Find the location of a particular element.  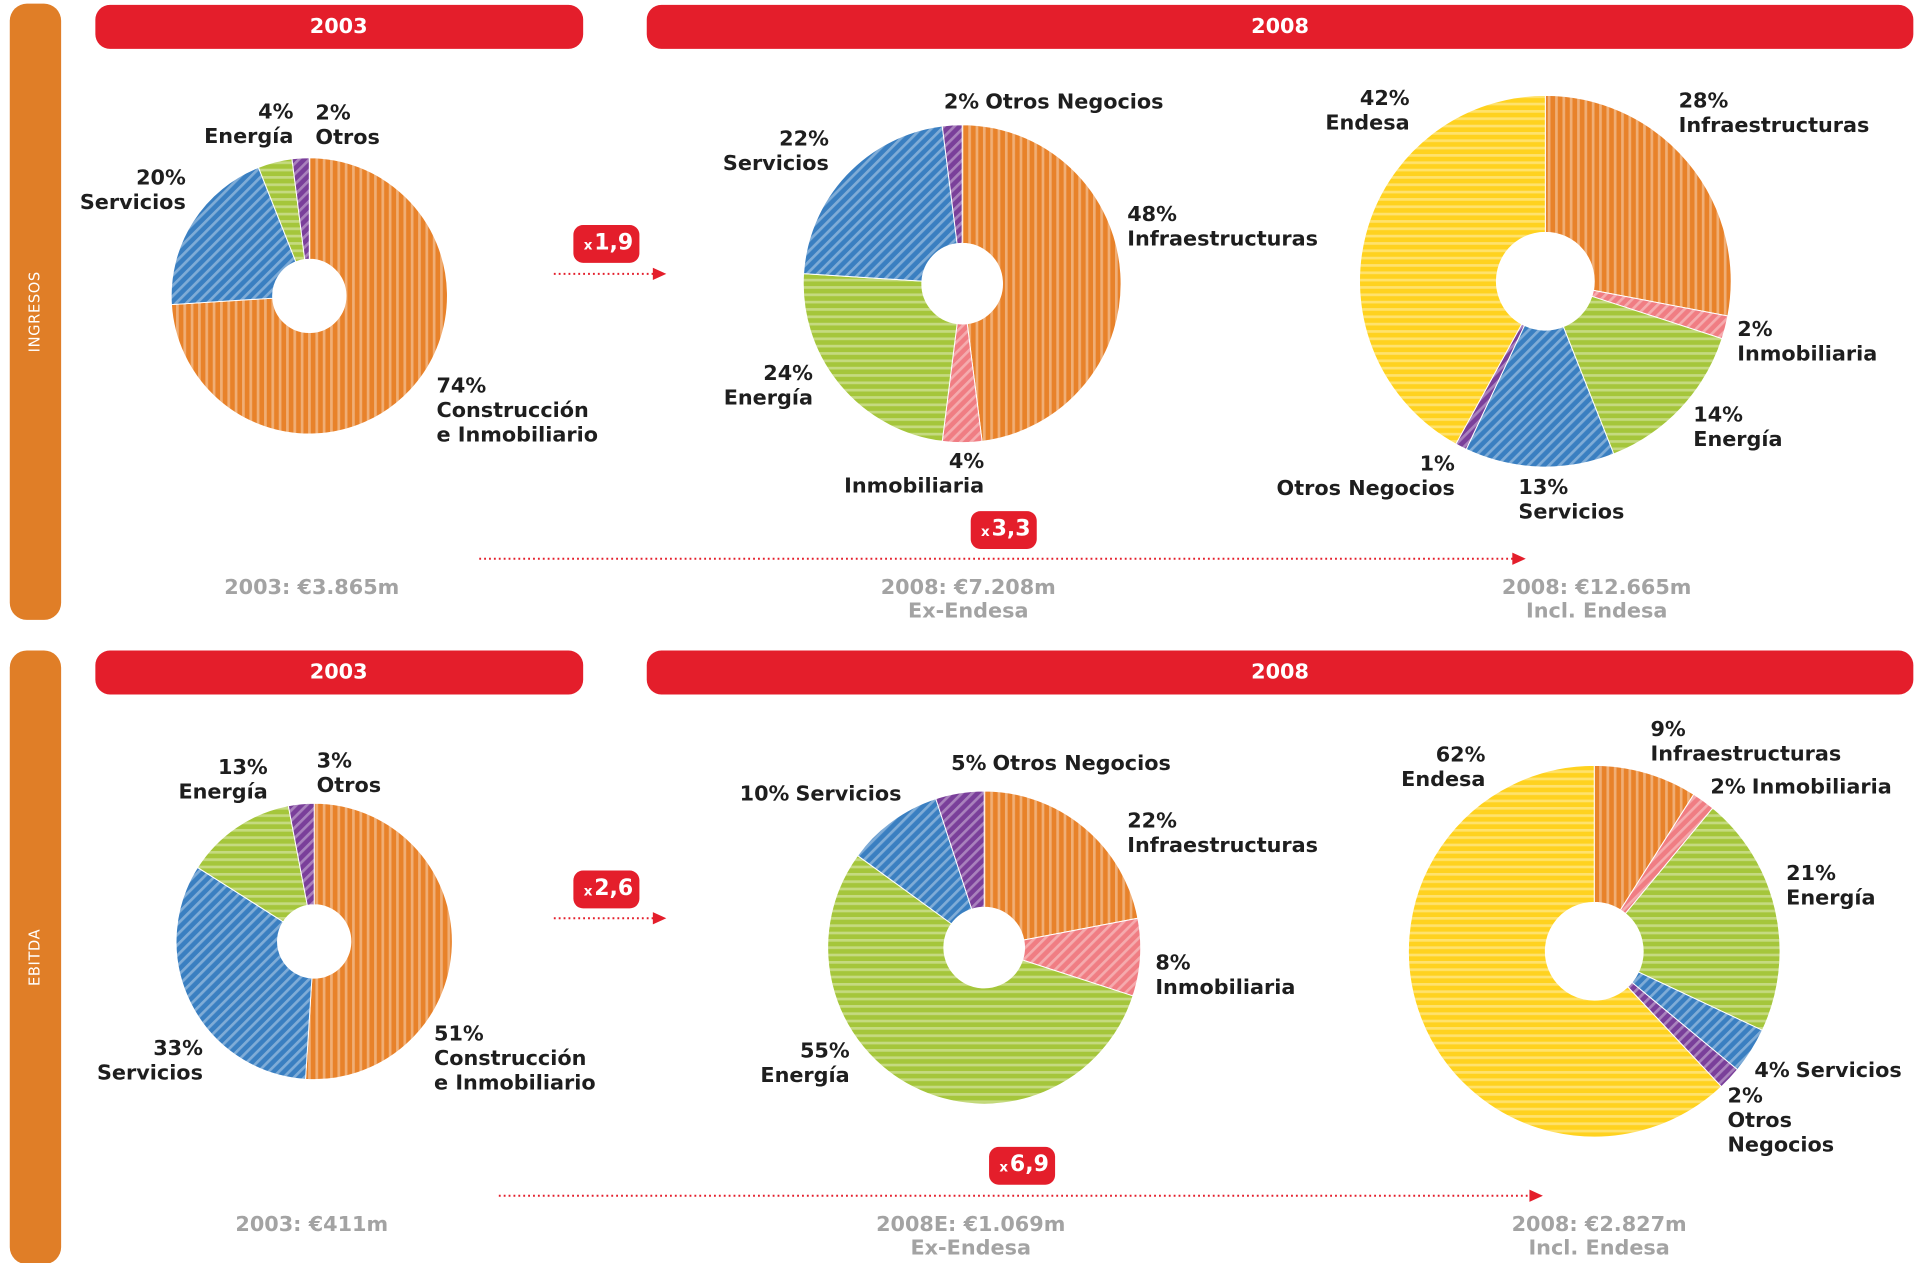

total-label: Incl. Endesa is located at coordinates (1596, 610).